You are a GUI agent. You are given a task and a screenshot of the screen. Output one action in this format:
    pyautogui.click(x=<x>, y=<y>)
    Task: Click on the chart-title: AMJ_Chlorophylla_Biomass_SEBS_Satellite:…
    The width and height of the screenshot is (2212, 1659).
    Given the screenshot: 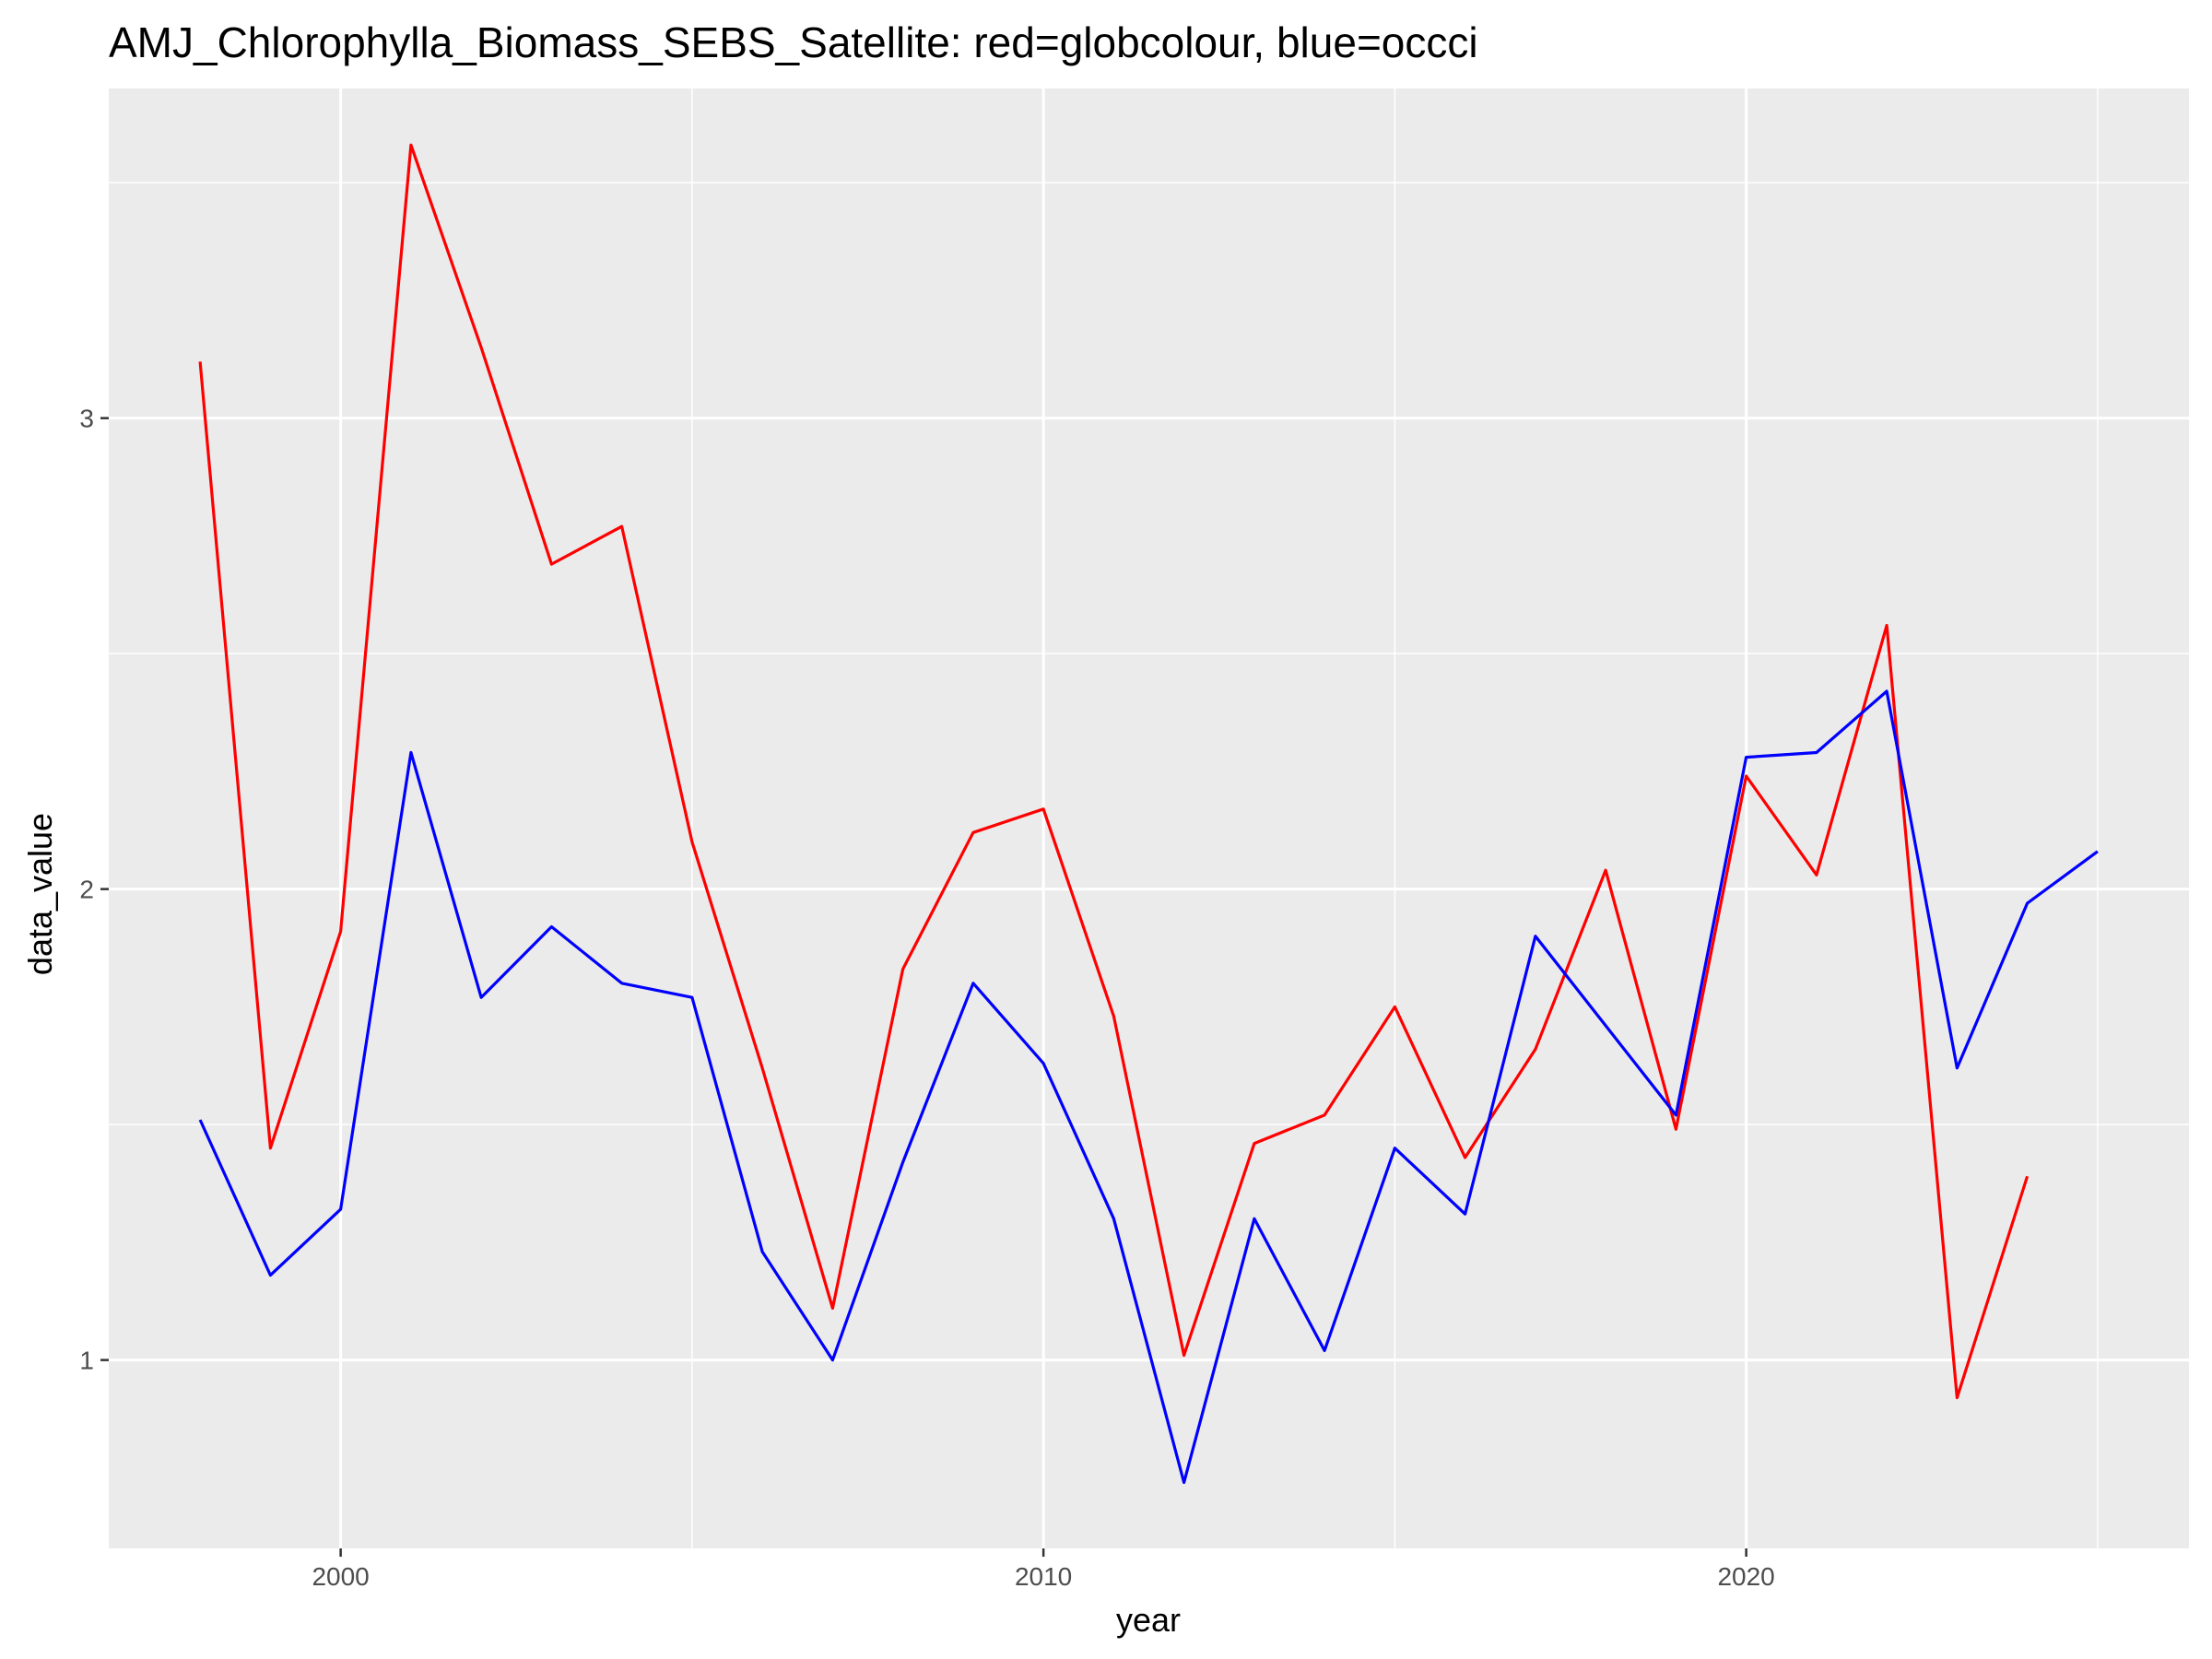 What is the action you would take?
    pyautogui.click(x=793, y=42)
    